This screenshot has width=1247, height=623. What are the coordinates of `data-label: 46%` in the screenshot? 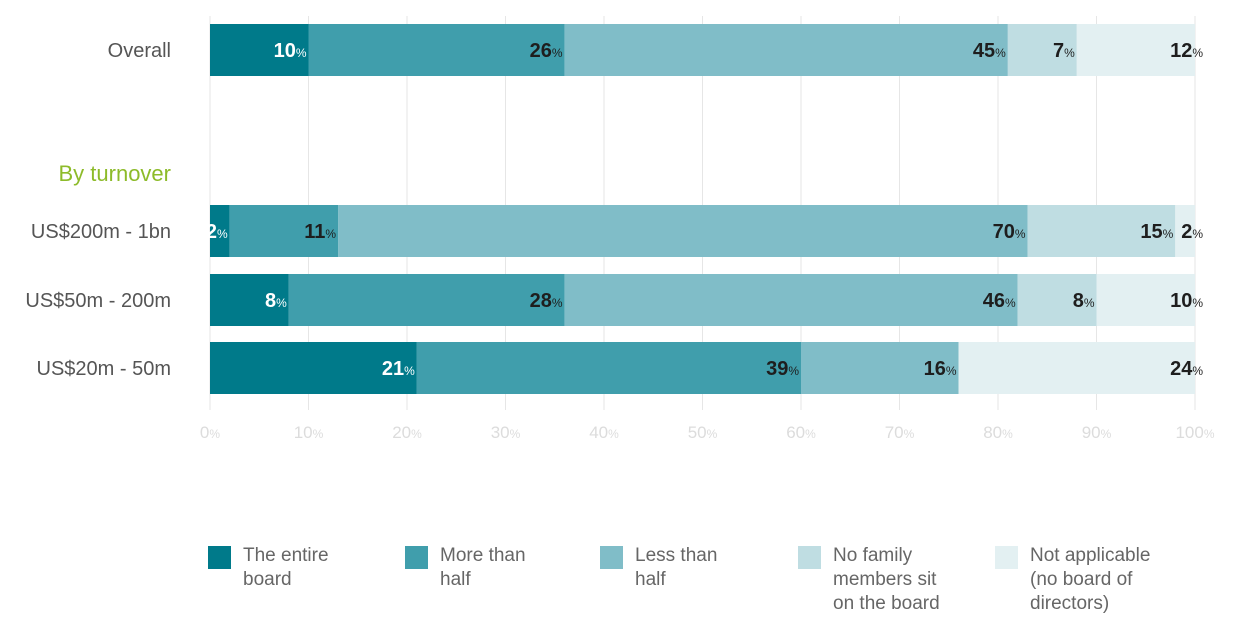 It's located at (999, 301).